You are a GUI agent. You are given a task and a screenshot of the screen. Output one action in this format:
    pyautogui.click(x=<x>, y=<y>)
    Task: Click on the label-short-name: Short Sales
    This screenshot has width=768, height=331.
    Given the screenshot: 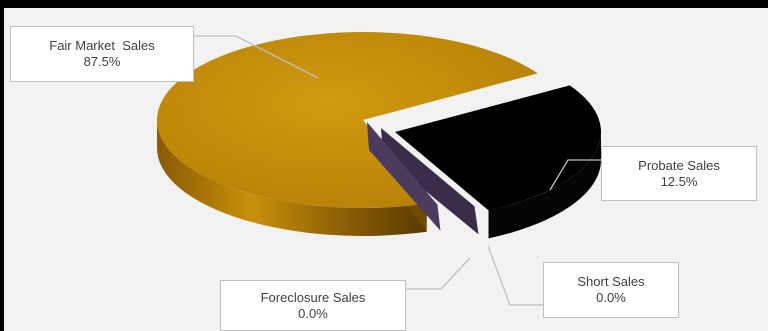 What is the action you would take?
    pyautogui.click(x=611, y=281)
    